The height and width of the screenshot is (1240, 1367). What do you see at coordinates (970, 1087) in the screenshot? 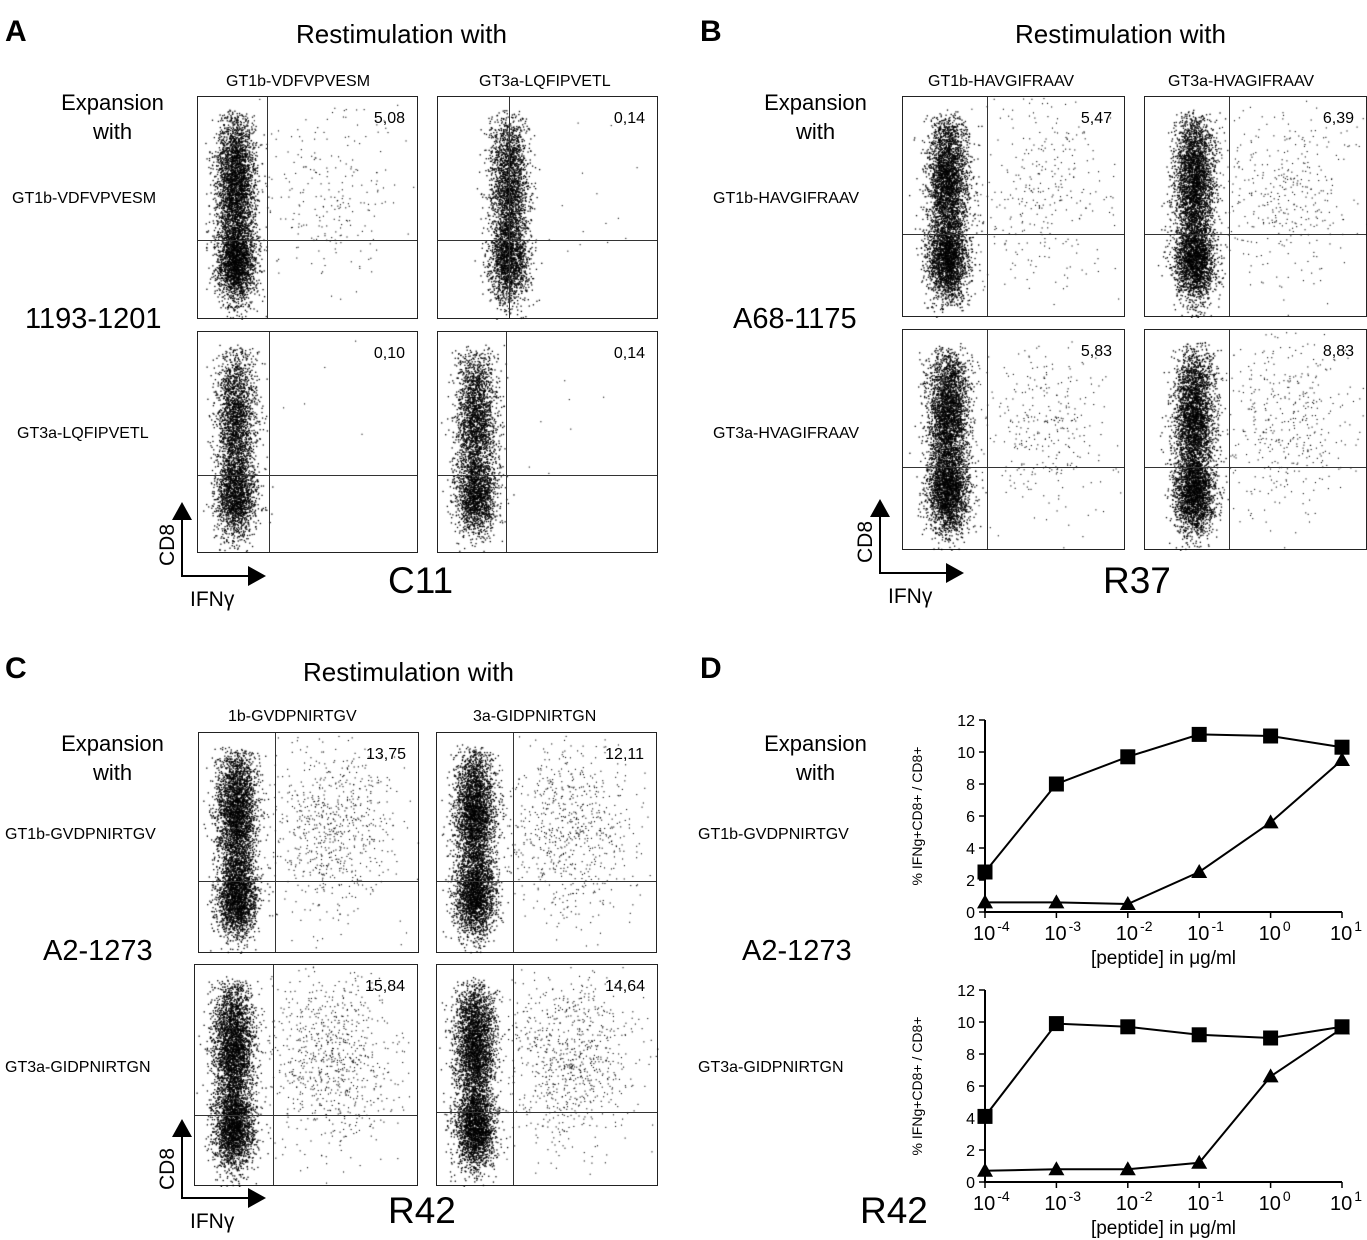
I see `y-tick-label: 6` at bounding box center [970, 1087].